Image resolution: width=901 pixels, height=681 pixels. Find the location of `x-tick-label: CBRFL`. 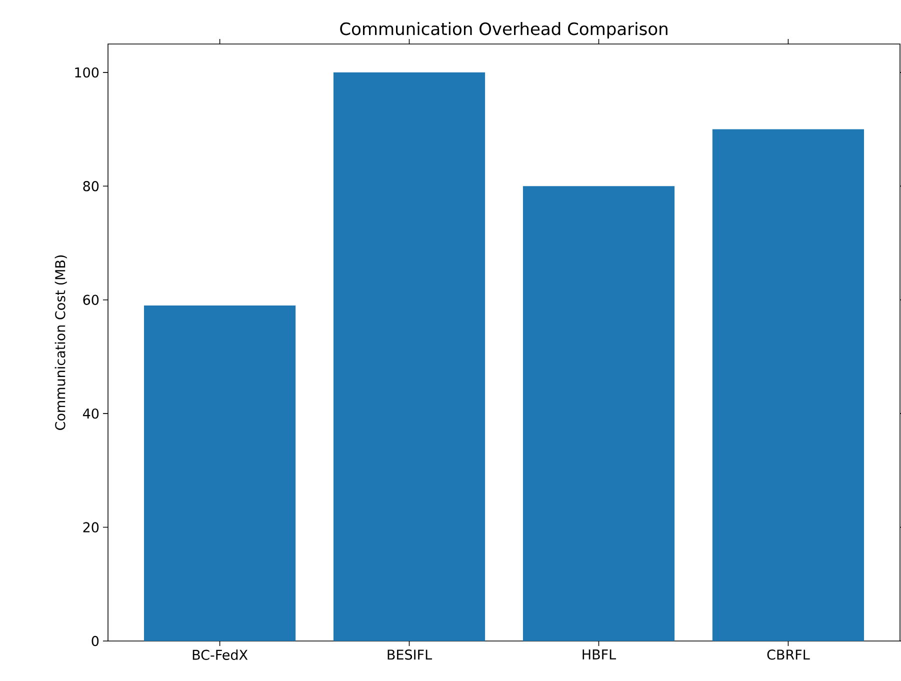

x-tick-label: CBRFL is located at coordinates (788, 655).